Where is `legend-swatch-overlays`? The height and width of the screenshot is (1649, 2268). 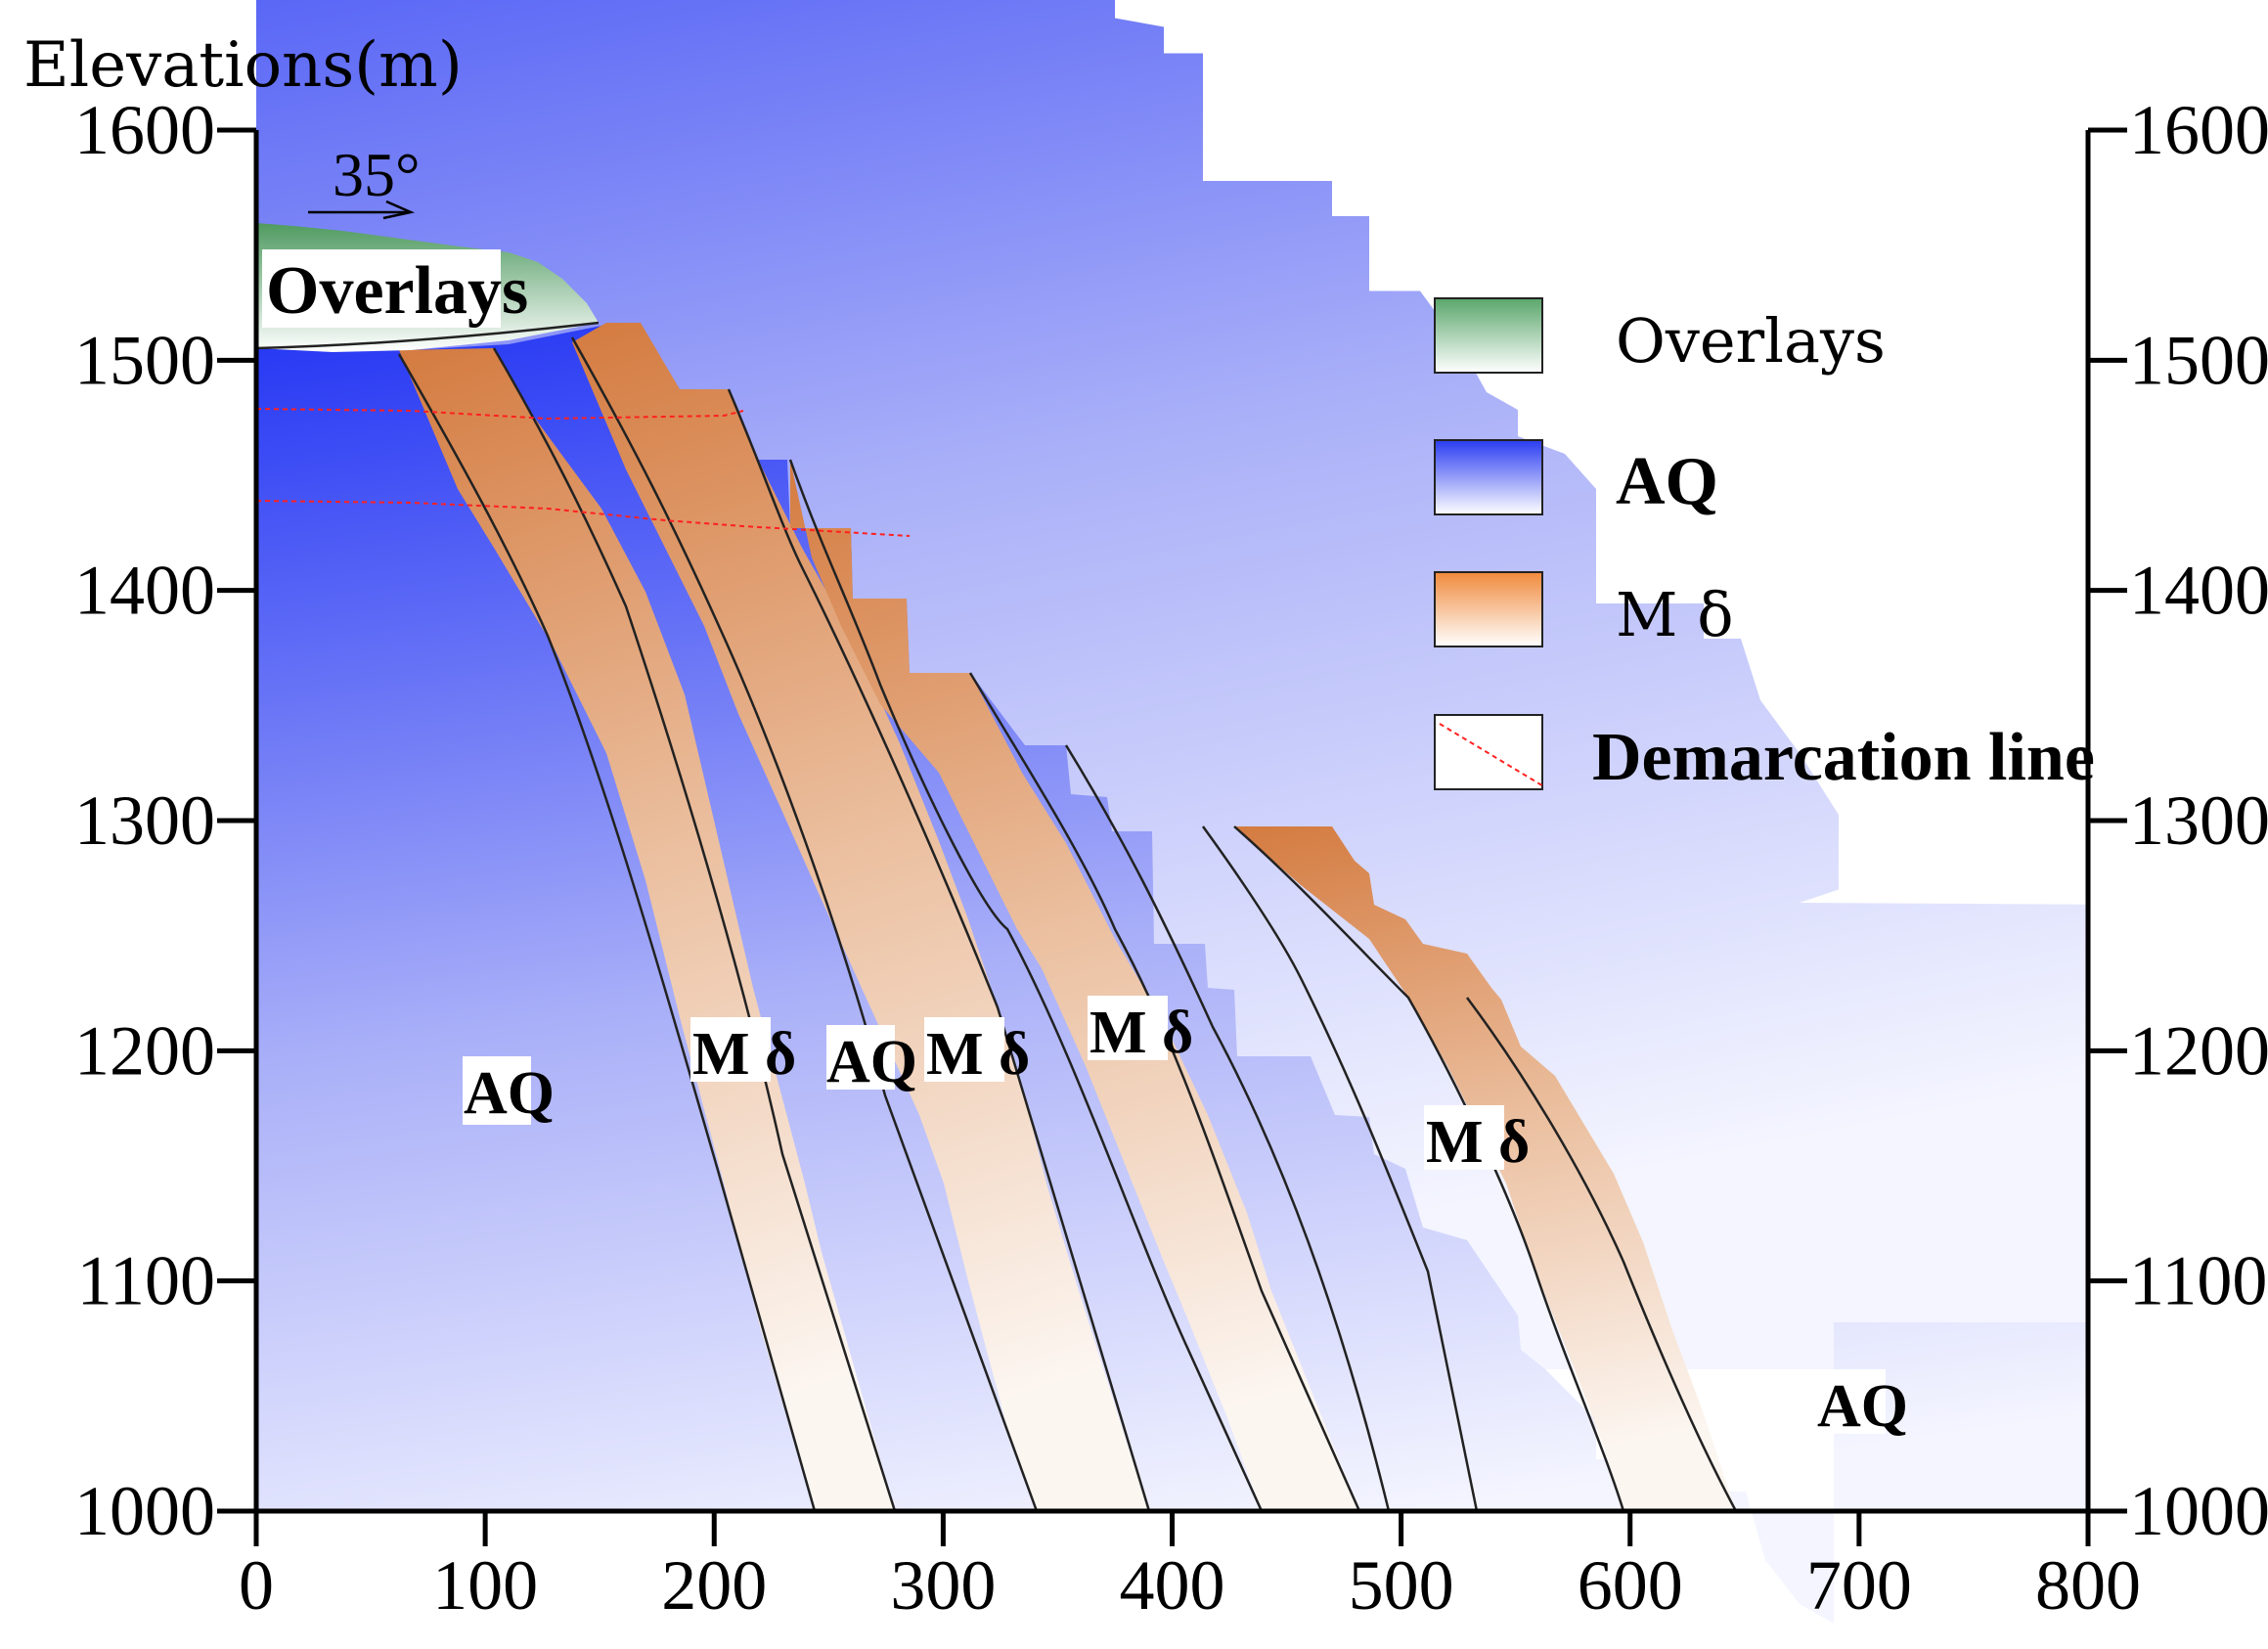 legend-swatch-overlays is located at coordinates (1489, 335).